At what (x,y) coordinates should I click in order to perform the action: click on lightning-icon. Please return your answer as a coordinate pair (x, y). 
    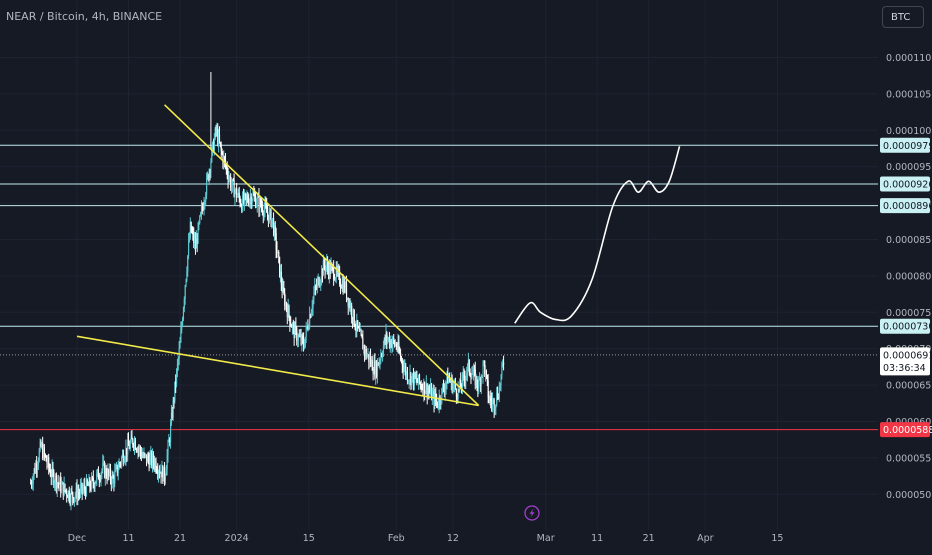
    Looking at the image, I should click on (532, 513).